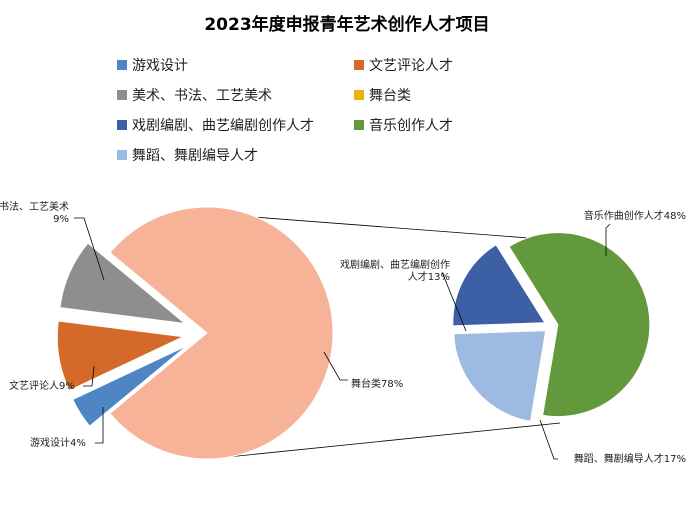 This screenshot has width=695, height=527. What do you see at coordinates (608, 239) in the screenshot?
I see `leader-line-music` at bounding box center [608, 239].